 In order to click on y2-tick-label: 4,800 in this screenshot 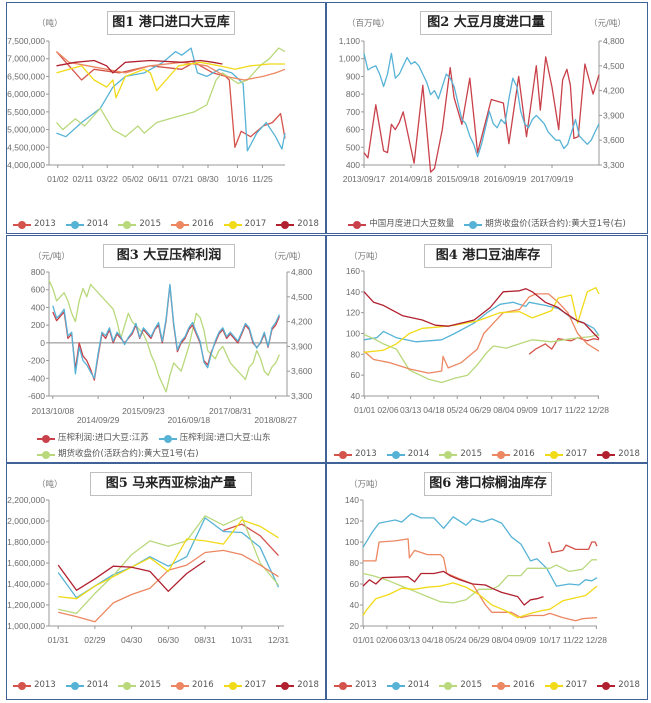, I will do `click(302, 272)`.